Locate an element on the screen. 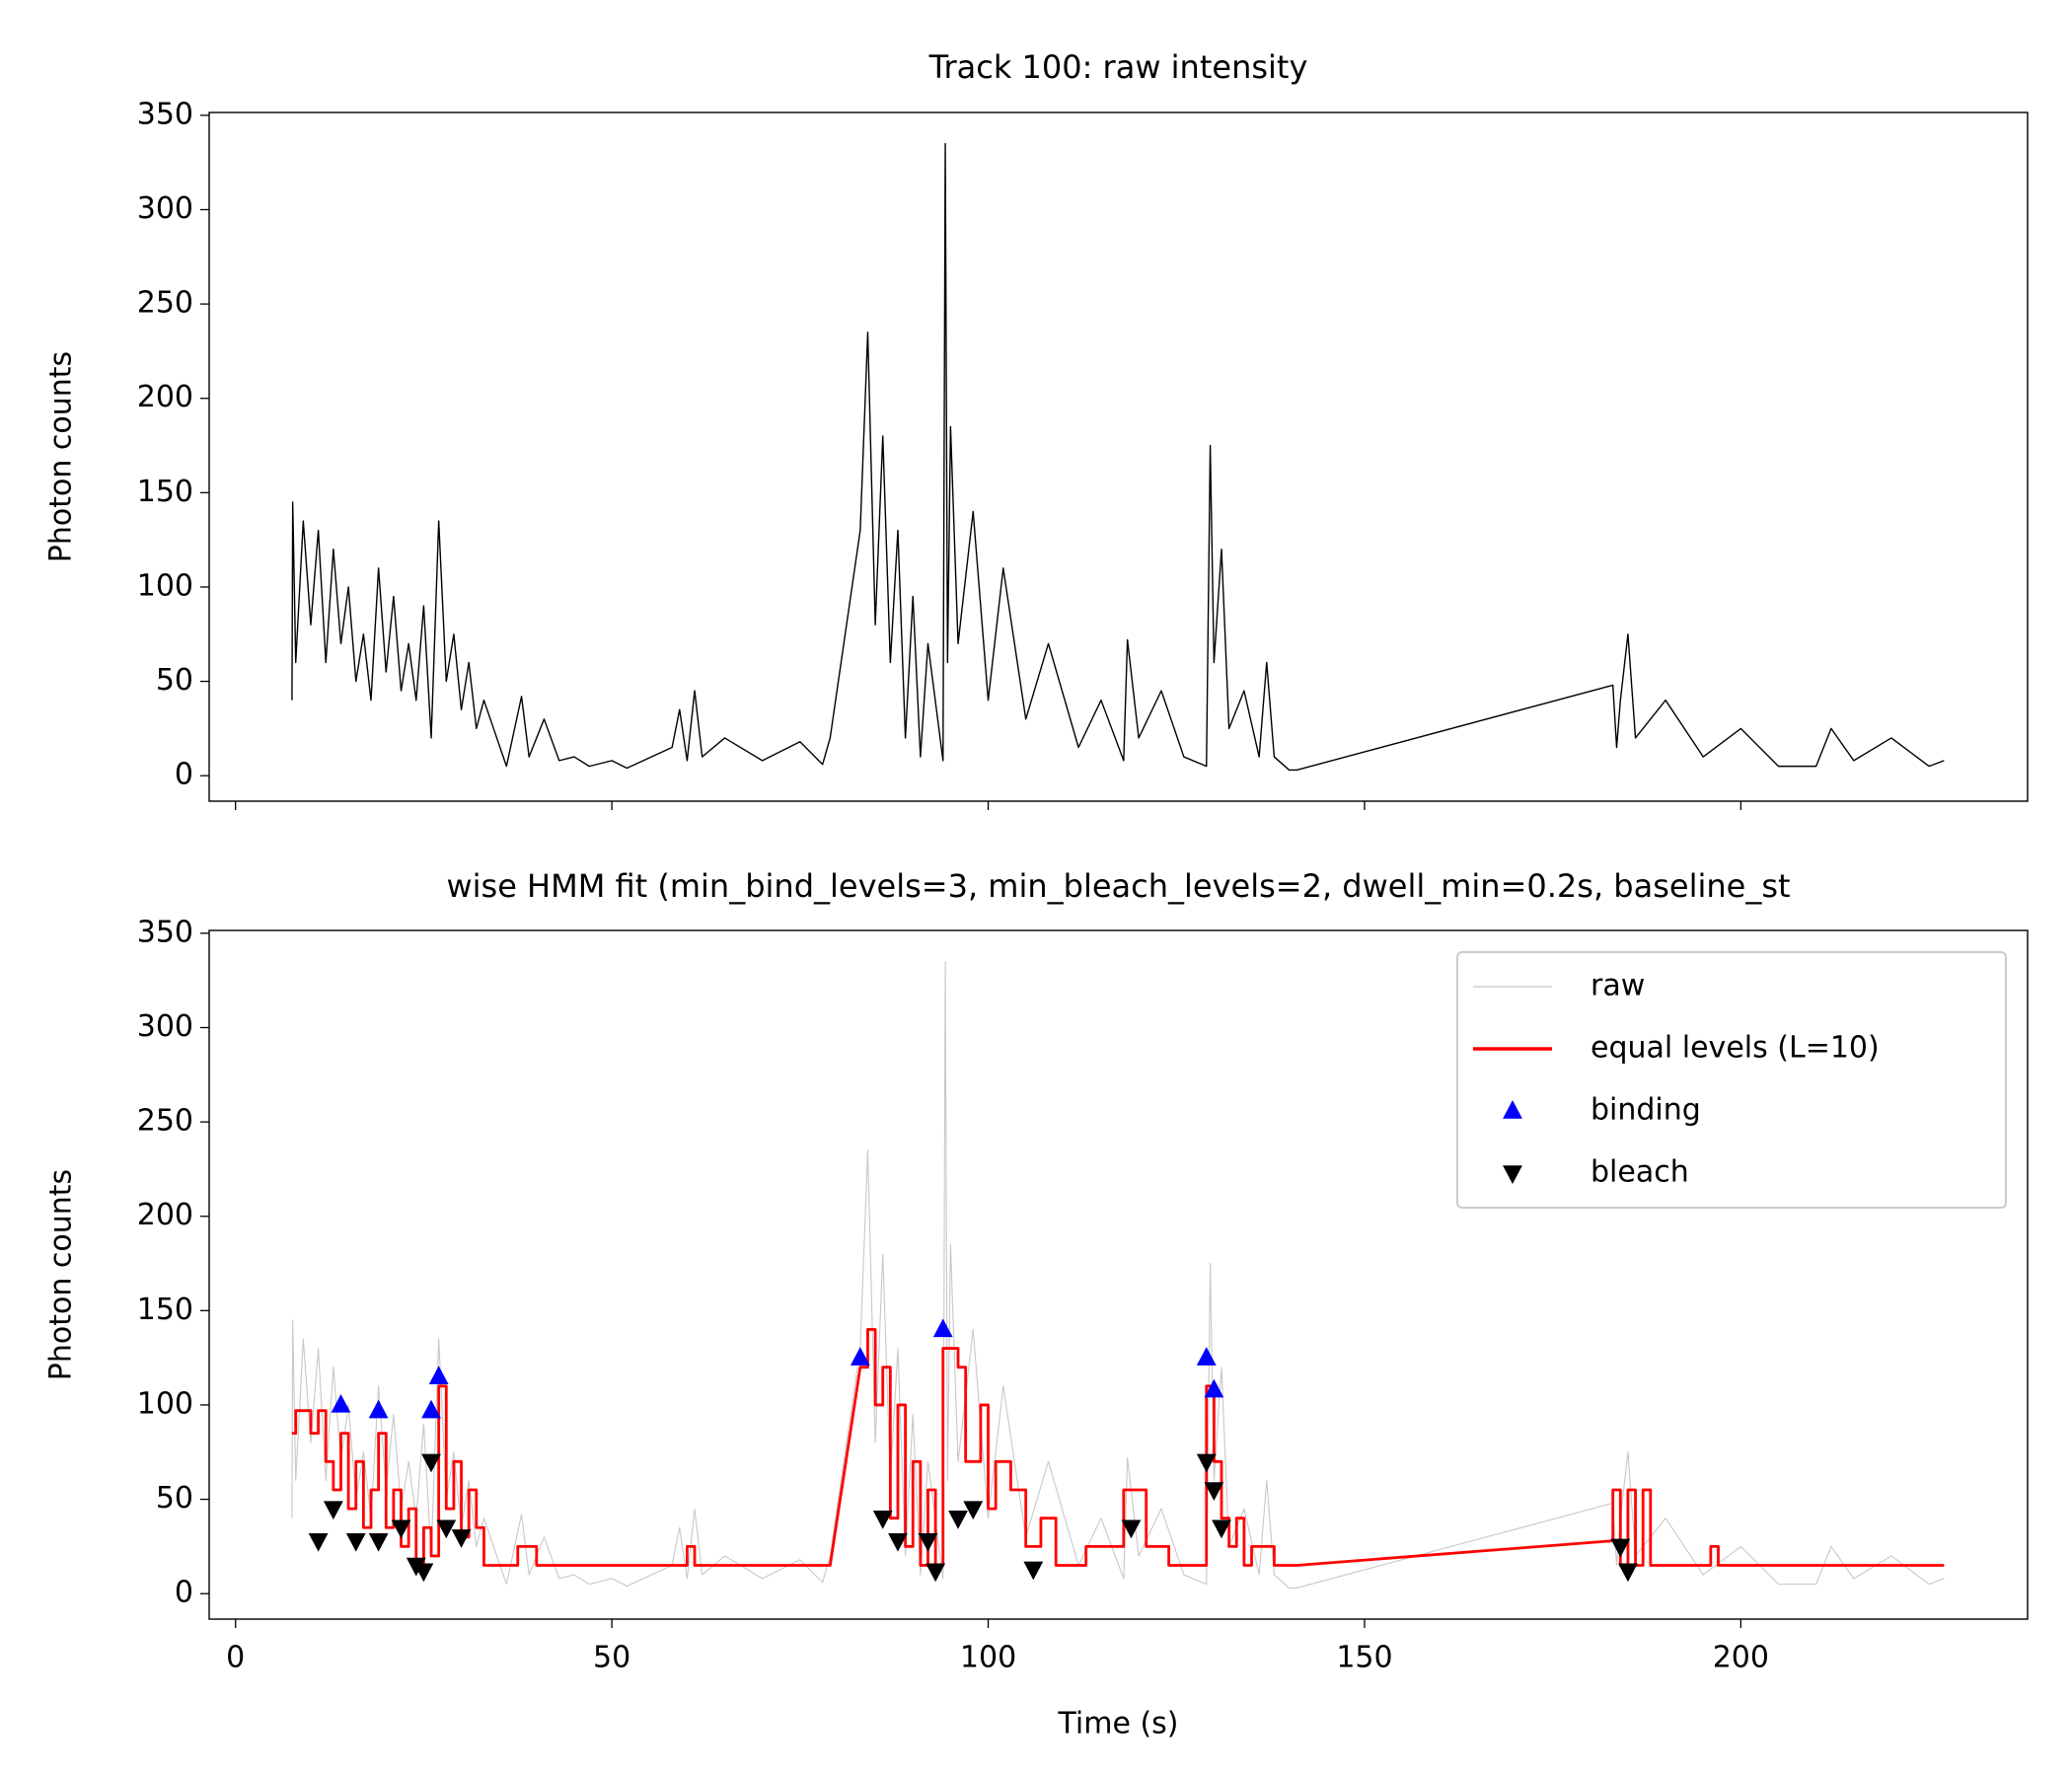  x-tick-label: 100 is located at coordinates (988, 1658).